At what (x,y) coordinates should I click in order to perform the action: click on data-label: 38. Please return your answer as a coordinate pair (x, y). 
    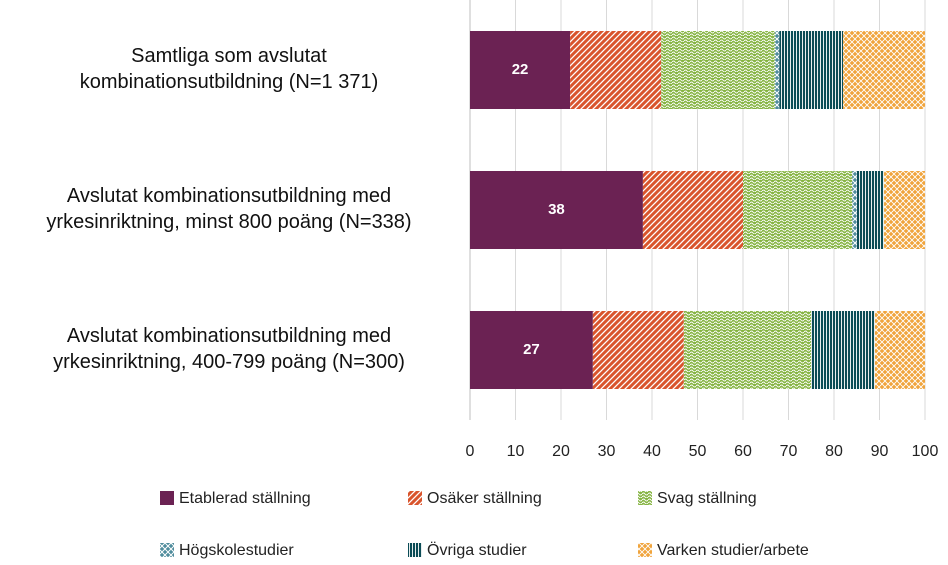
    Looking at the image, I should click on (556, 209).